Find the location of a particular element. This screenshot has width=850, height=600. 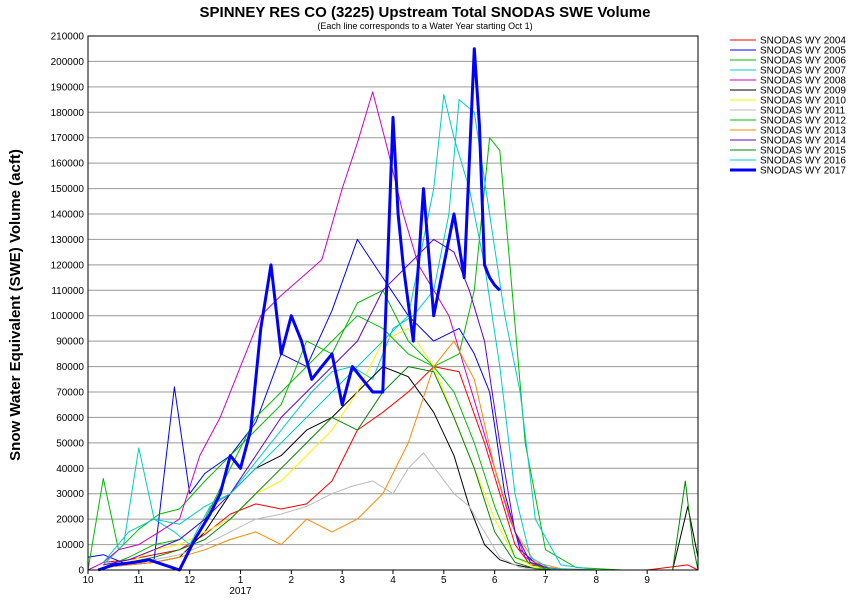

y-tick-label: 50000 is located at coordinates (70, 443).